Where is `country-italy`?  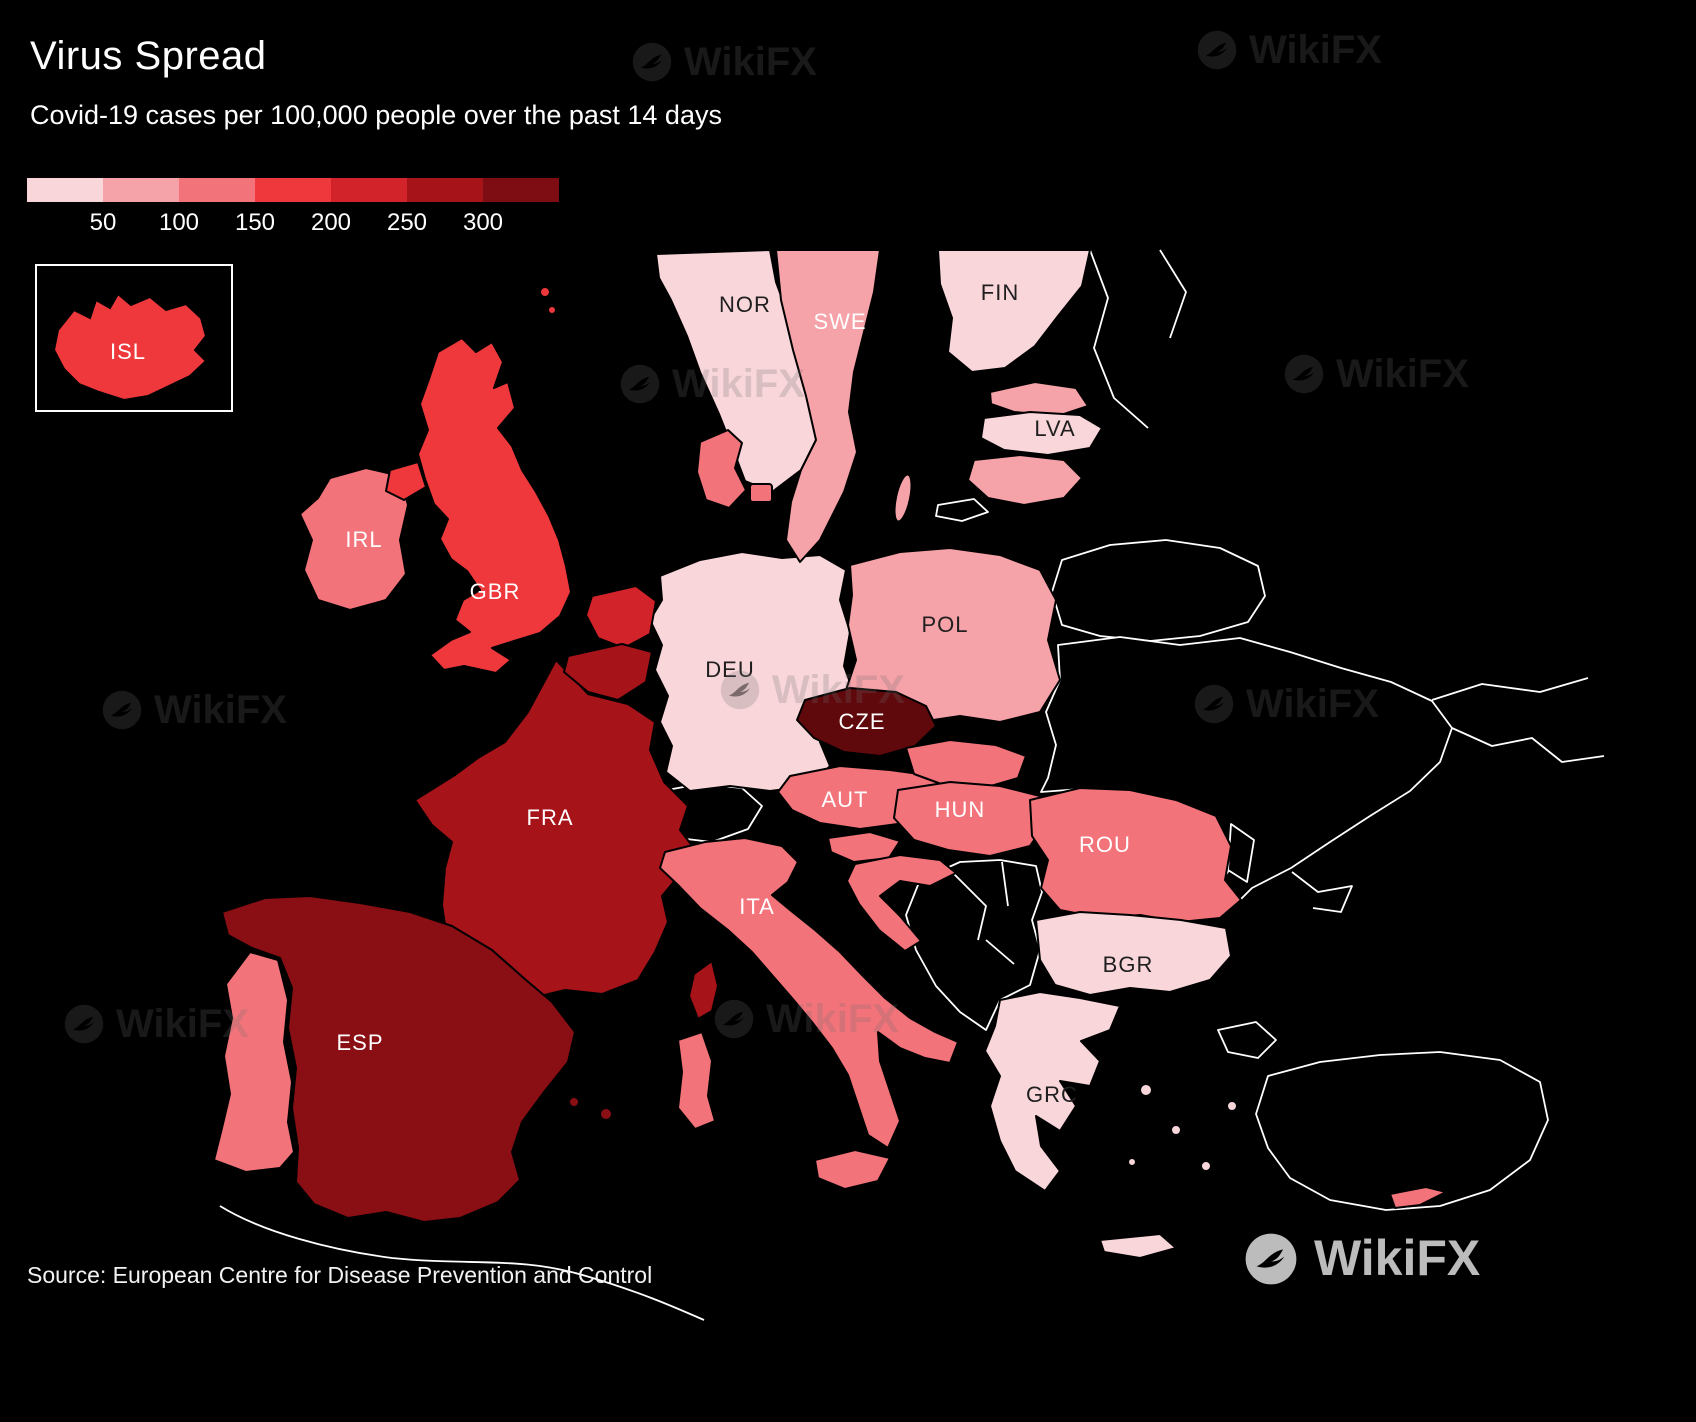 country-italy is located at coordinates (809, 1013).